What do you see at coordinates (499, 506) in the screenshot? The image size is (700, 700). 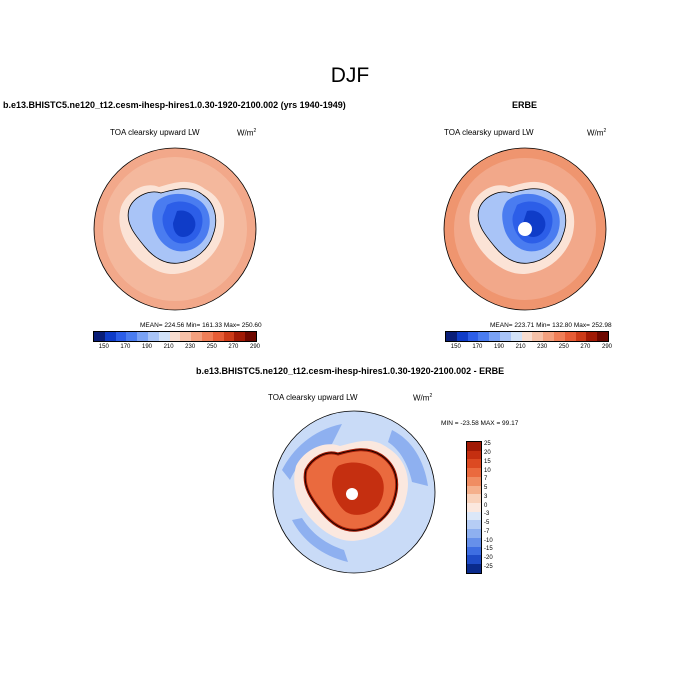 I see `diff-colorbar-ticks: 25 20 15 10 7 5 3 0 -3 -5 -7 -10 -15 -20 -25` at bounding box center [499, 506].